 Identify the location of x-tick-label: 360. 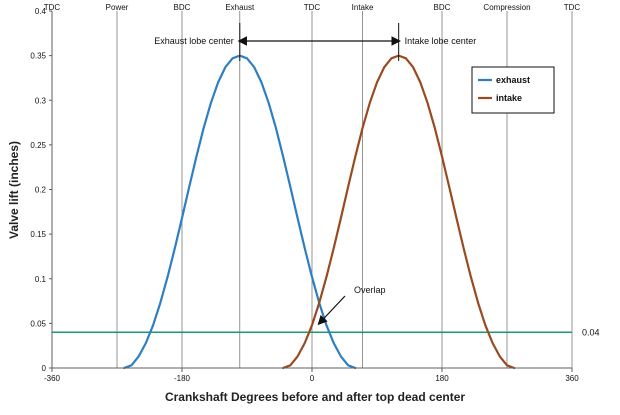
(572, 378).